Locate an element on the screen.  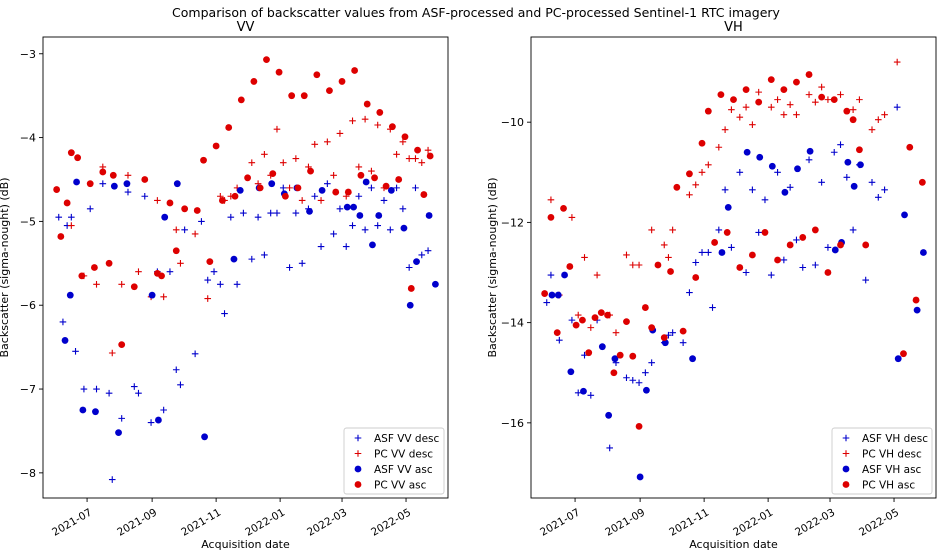
x-axis-label: Acquisition date is located at coordinates (245, 544).